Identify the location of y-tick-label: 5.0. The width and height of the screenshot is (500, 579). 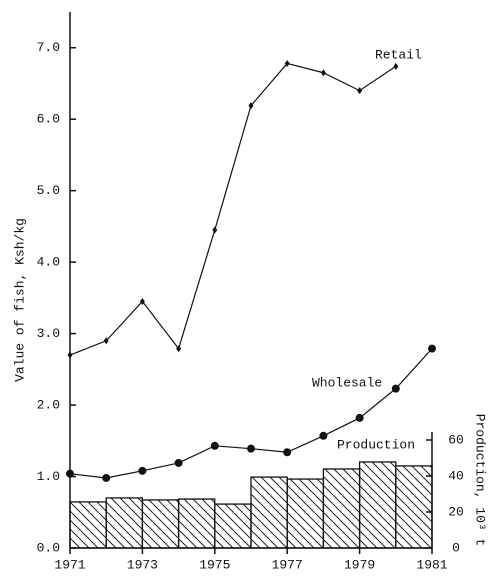
(48, 190).